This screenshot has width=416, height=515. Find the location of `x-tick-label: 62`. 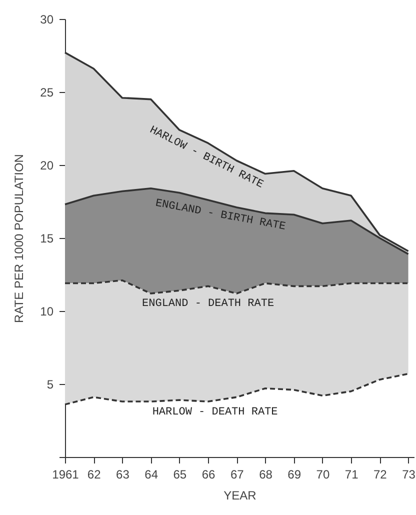

x-tick-label: 62 is located at coordinates (94, 475).